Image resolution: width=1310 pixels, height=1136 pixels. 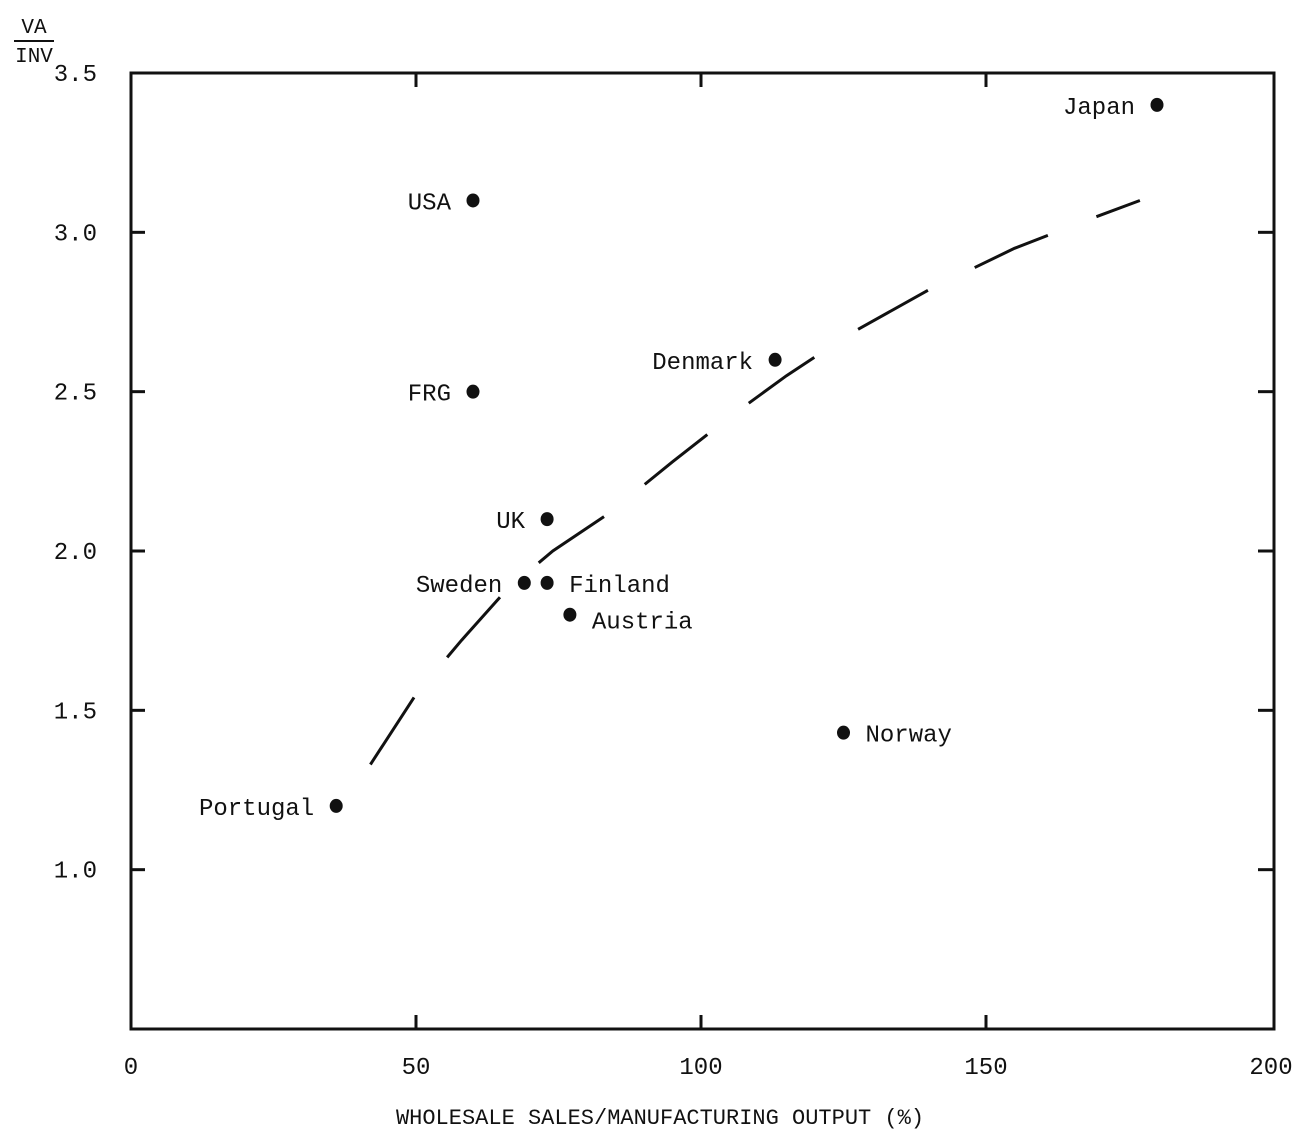 I want to click on y-axis-label-denominator: INV, so click(x=34, y=57).